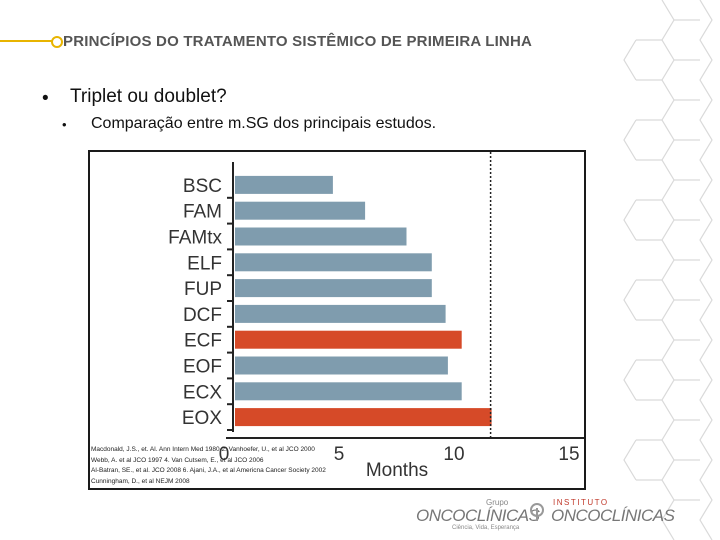 The height and width of the screenshot is (540, 720). What do you see at coordinates (348, 339) in the screenshot?
I see `bar-ecf` at bounding box center [348, 339].